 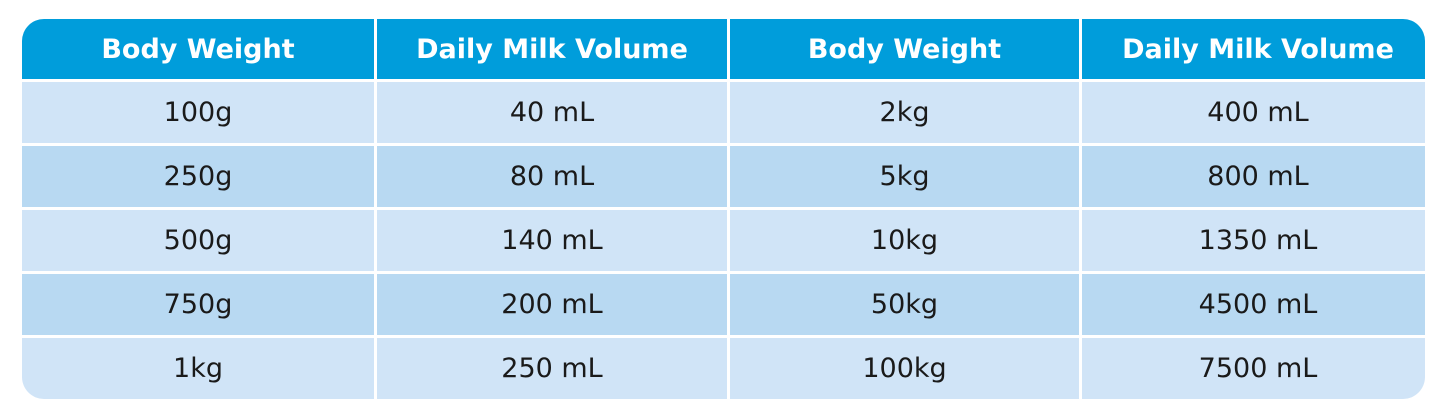 What do you see at coordinates (552, 240) in the screenshot?
I see `table-cell: 140 mL` at bounding box center [552, 240].